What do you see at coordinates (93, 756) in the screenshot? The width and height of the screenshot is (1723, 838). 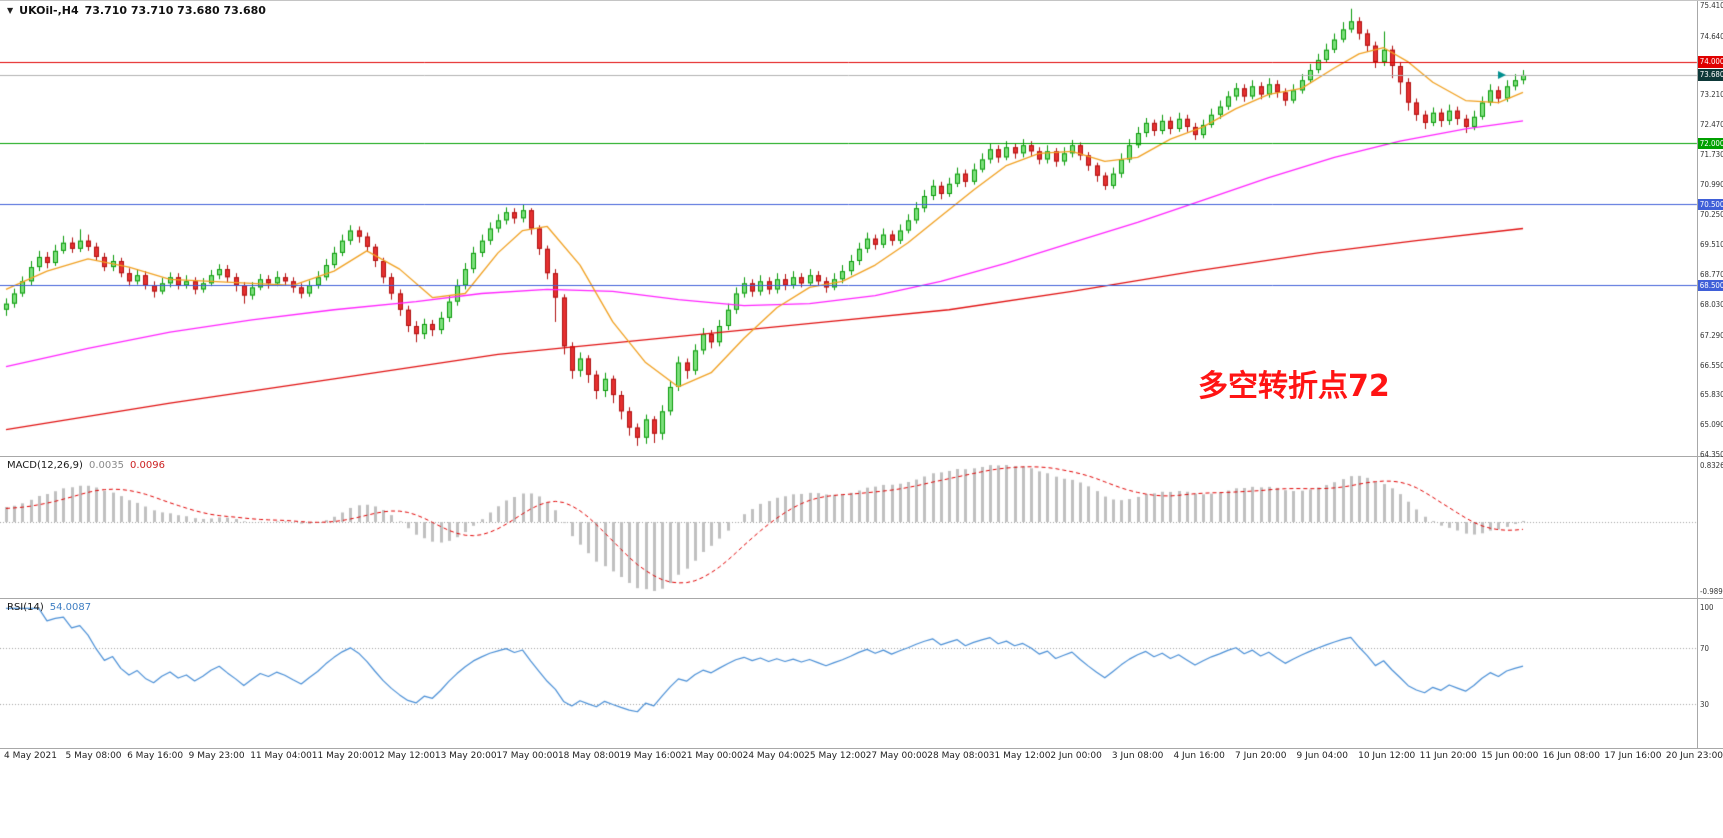 I see `time-axis-label: 5 May 08:00` at bounding box center [93, 756].